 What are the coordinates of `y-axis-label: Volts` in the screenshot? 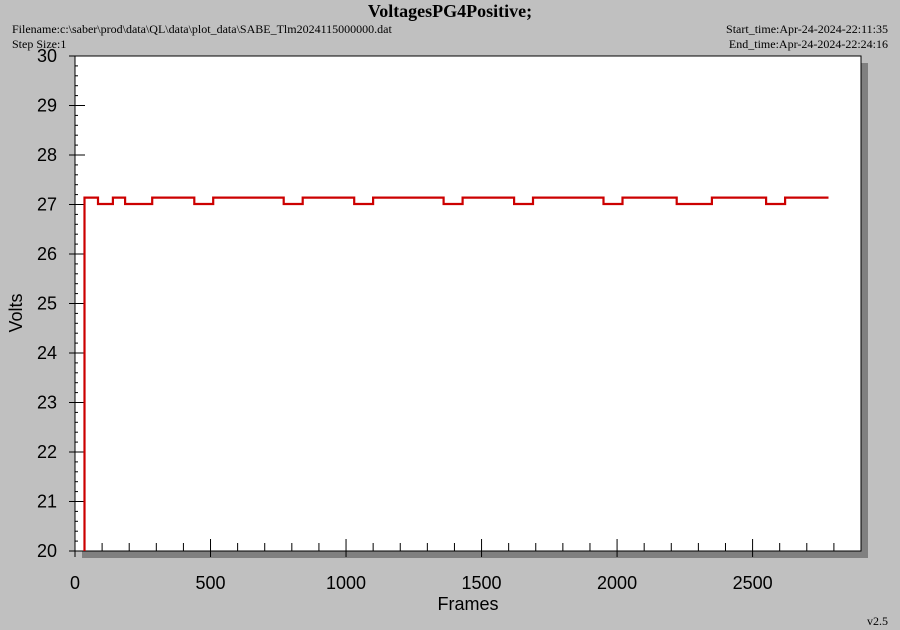 It's located at (16, 312).